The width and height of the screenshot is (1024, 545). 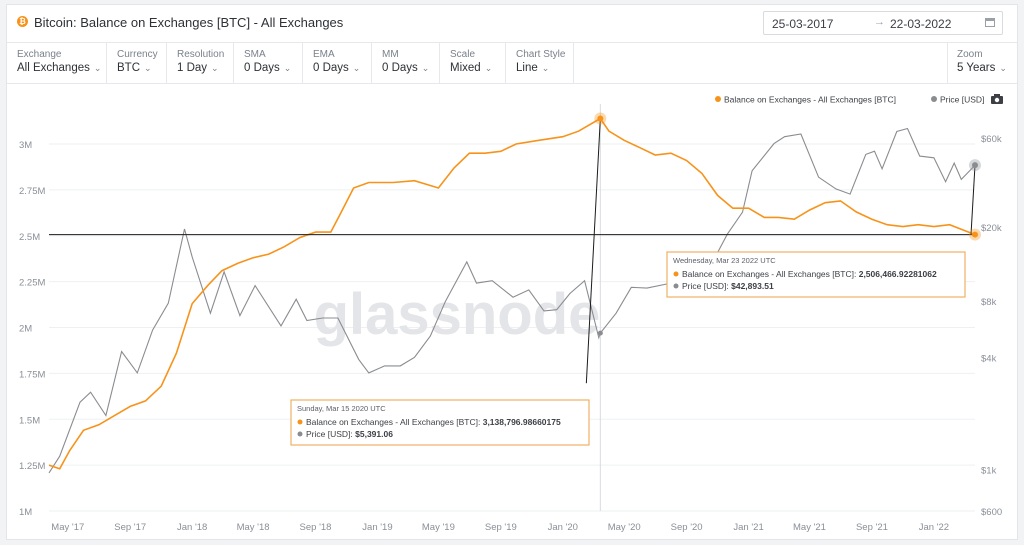 I want to click on control-mm: MM 0 Days ⌄, so click(x=406, y=63).